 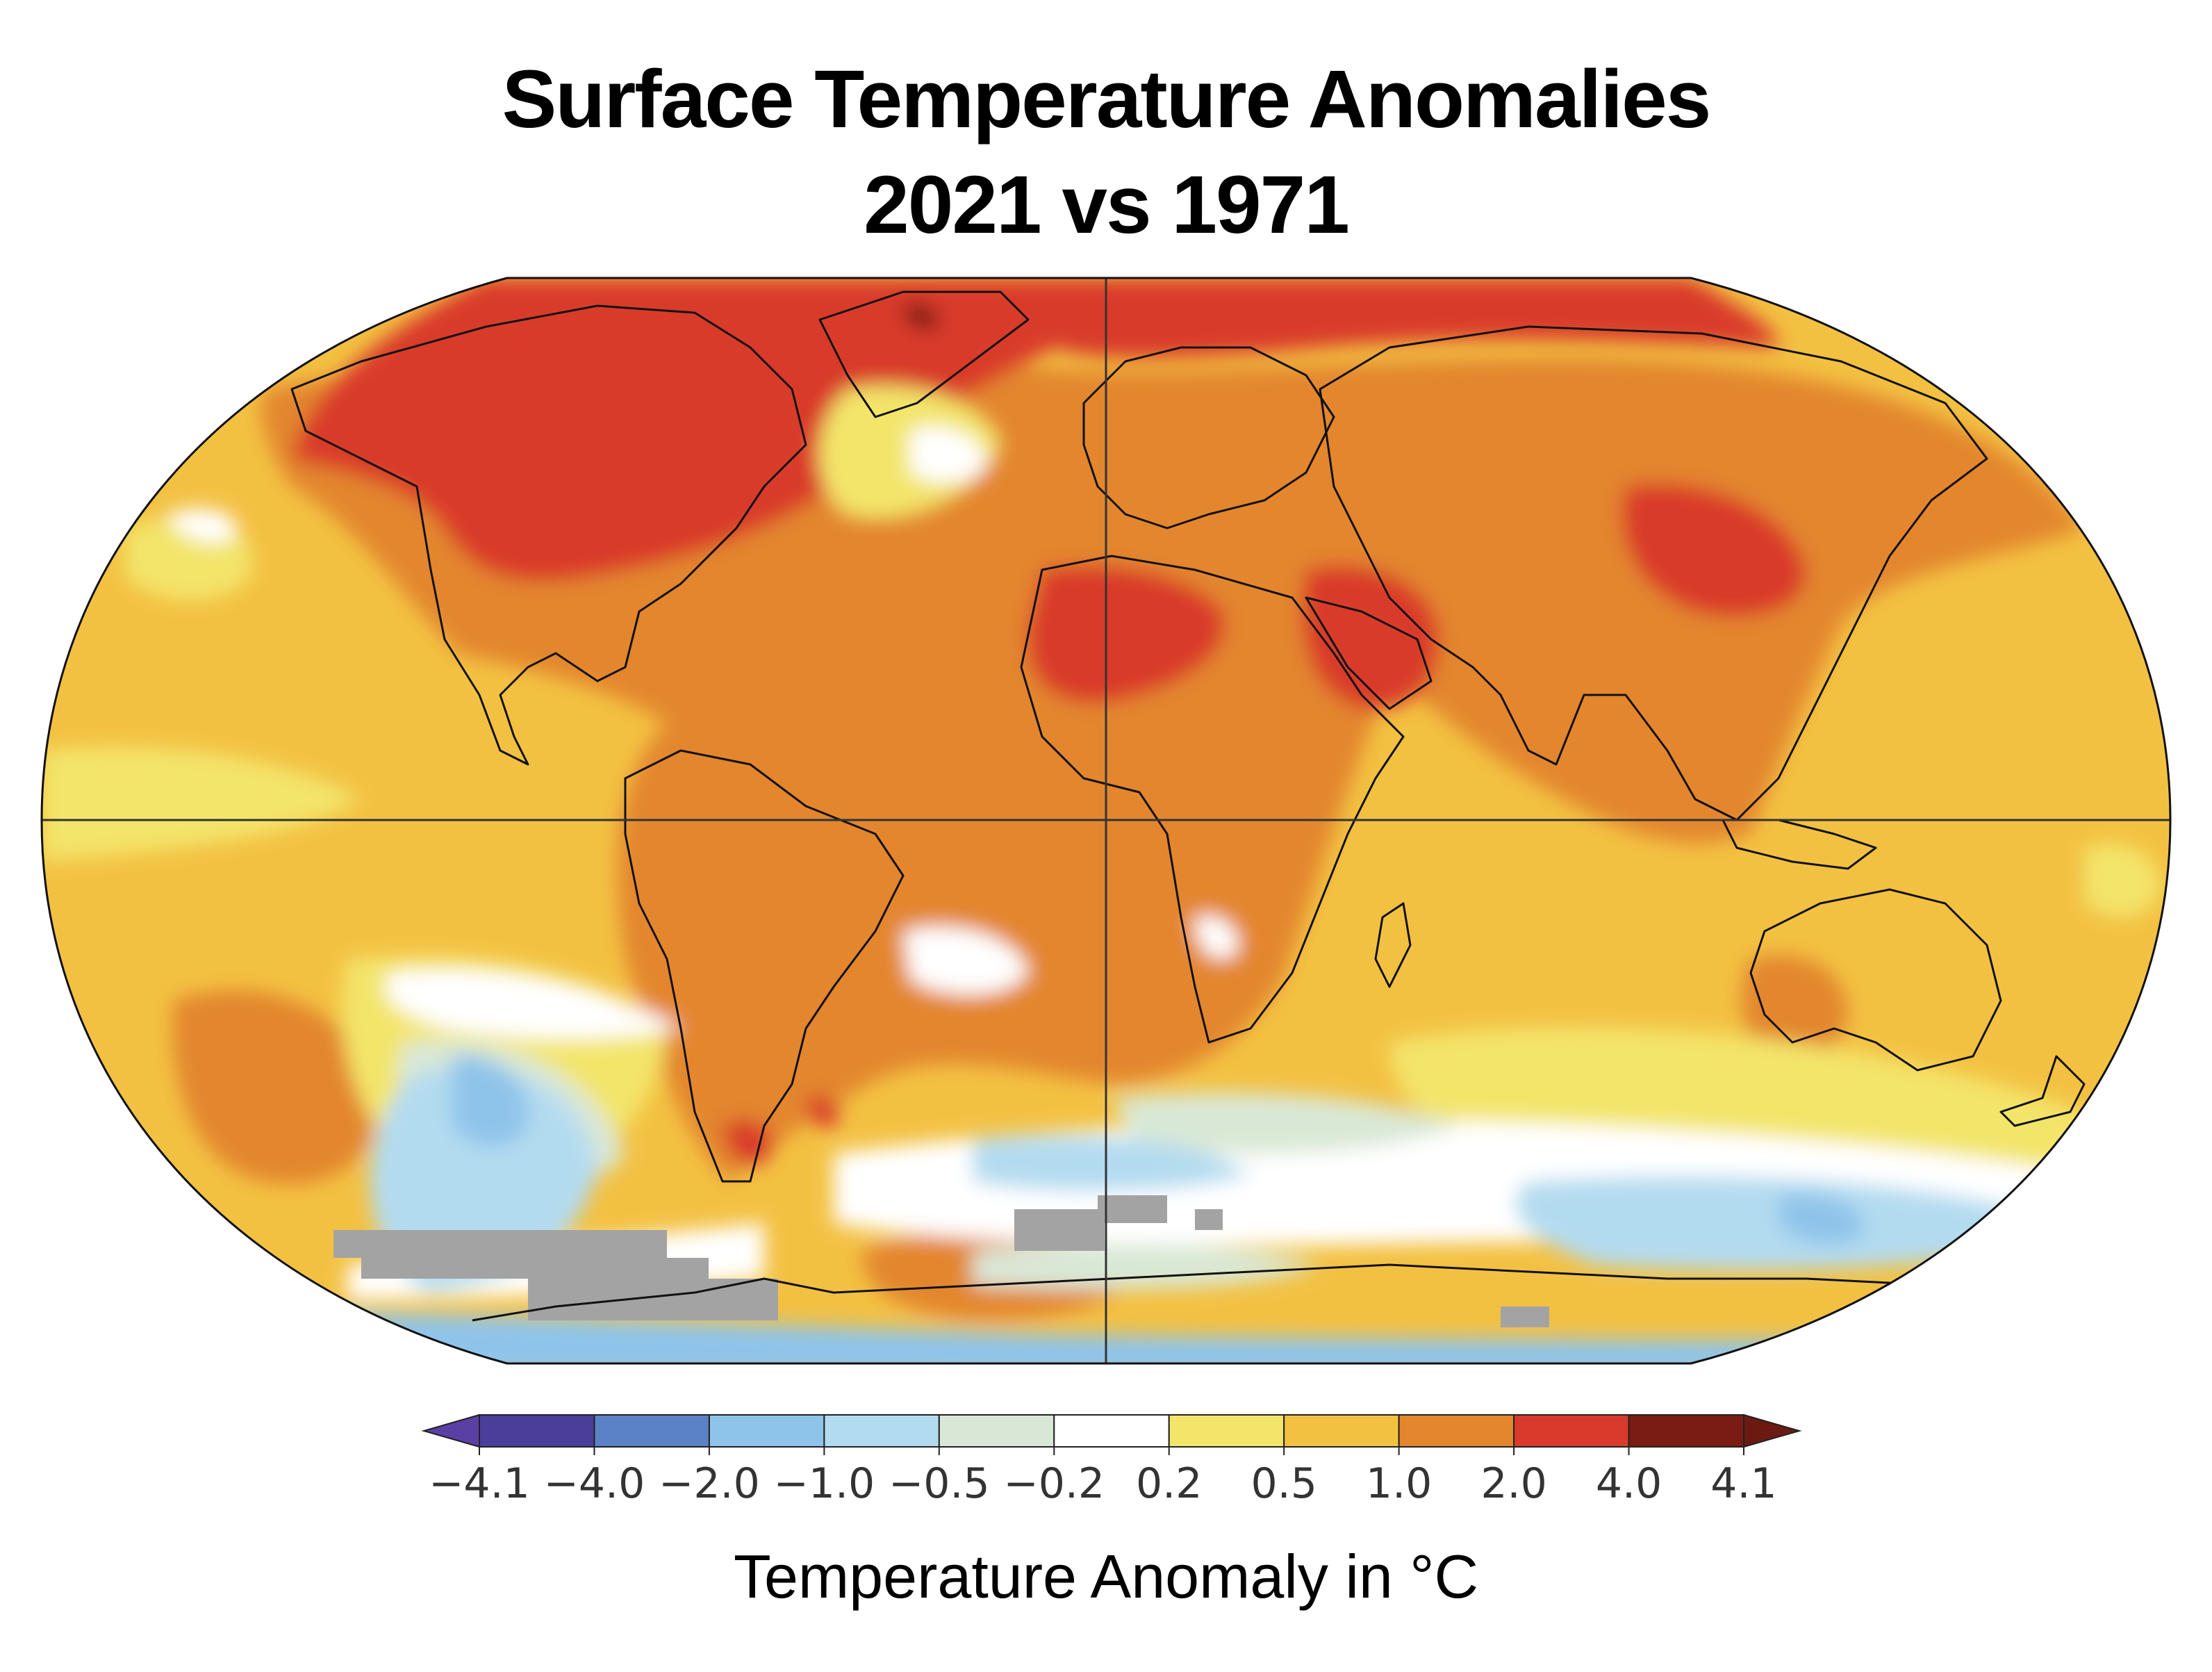 I want to click on title-line-1: Surface Temperature Anomalies, so click(x=1107, y=100).